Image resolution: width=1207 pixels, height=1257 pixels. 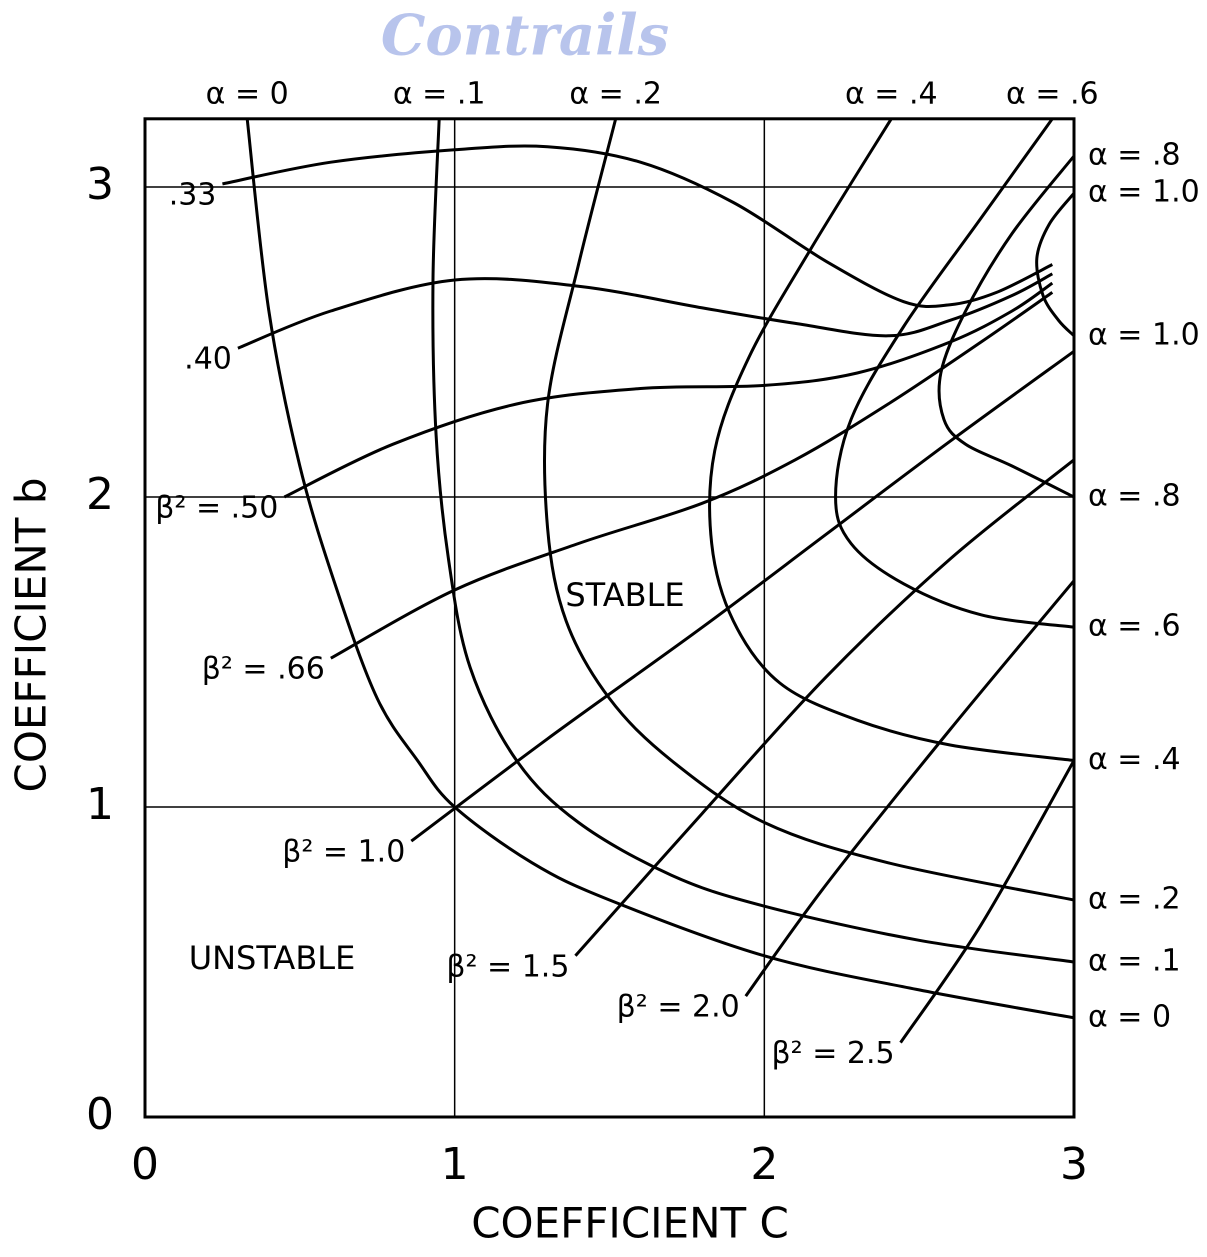 I want to click on y-tick-label: 0, so click(x=100, y=1114).